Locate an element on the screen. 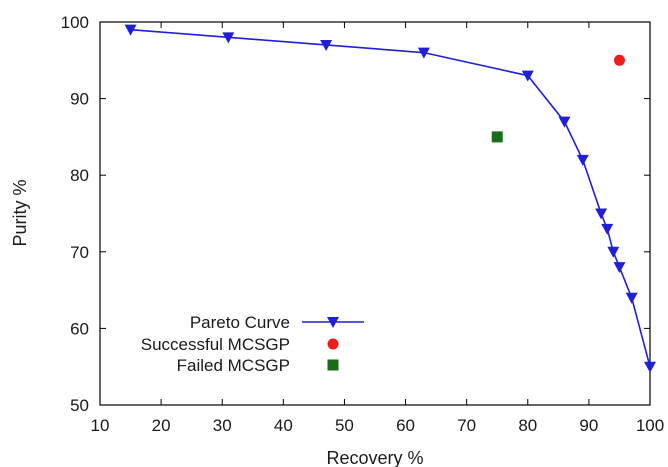 This screenshot has width=668, height=467. x-tick-label: 60 is located at coordinates (405, 425).